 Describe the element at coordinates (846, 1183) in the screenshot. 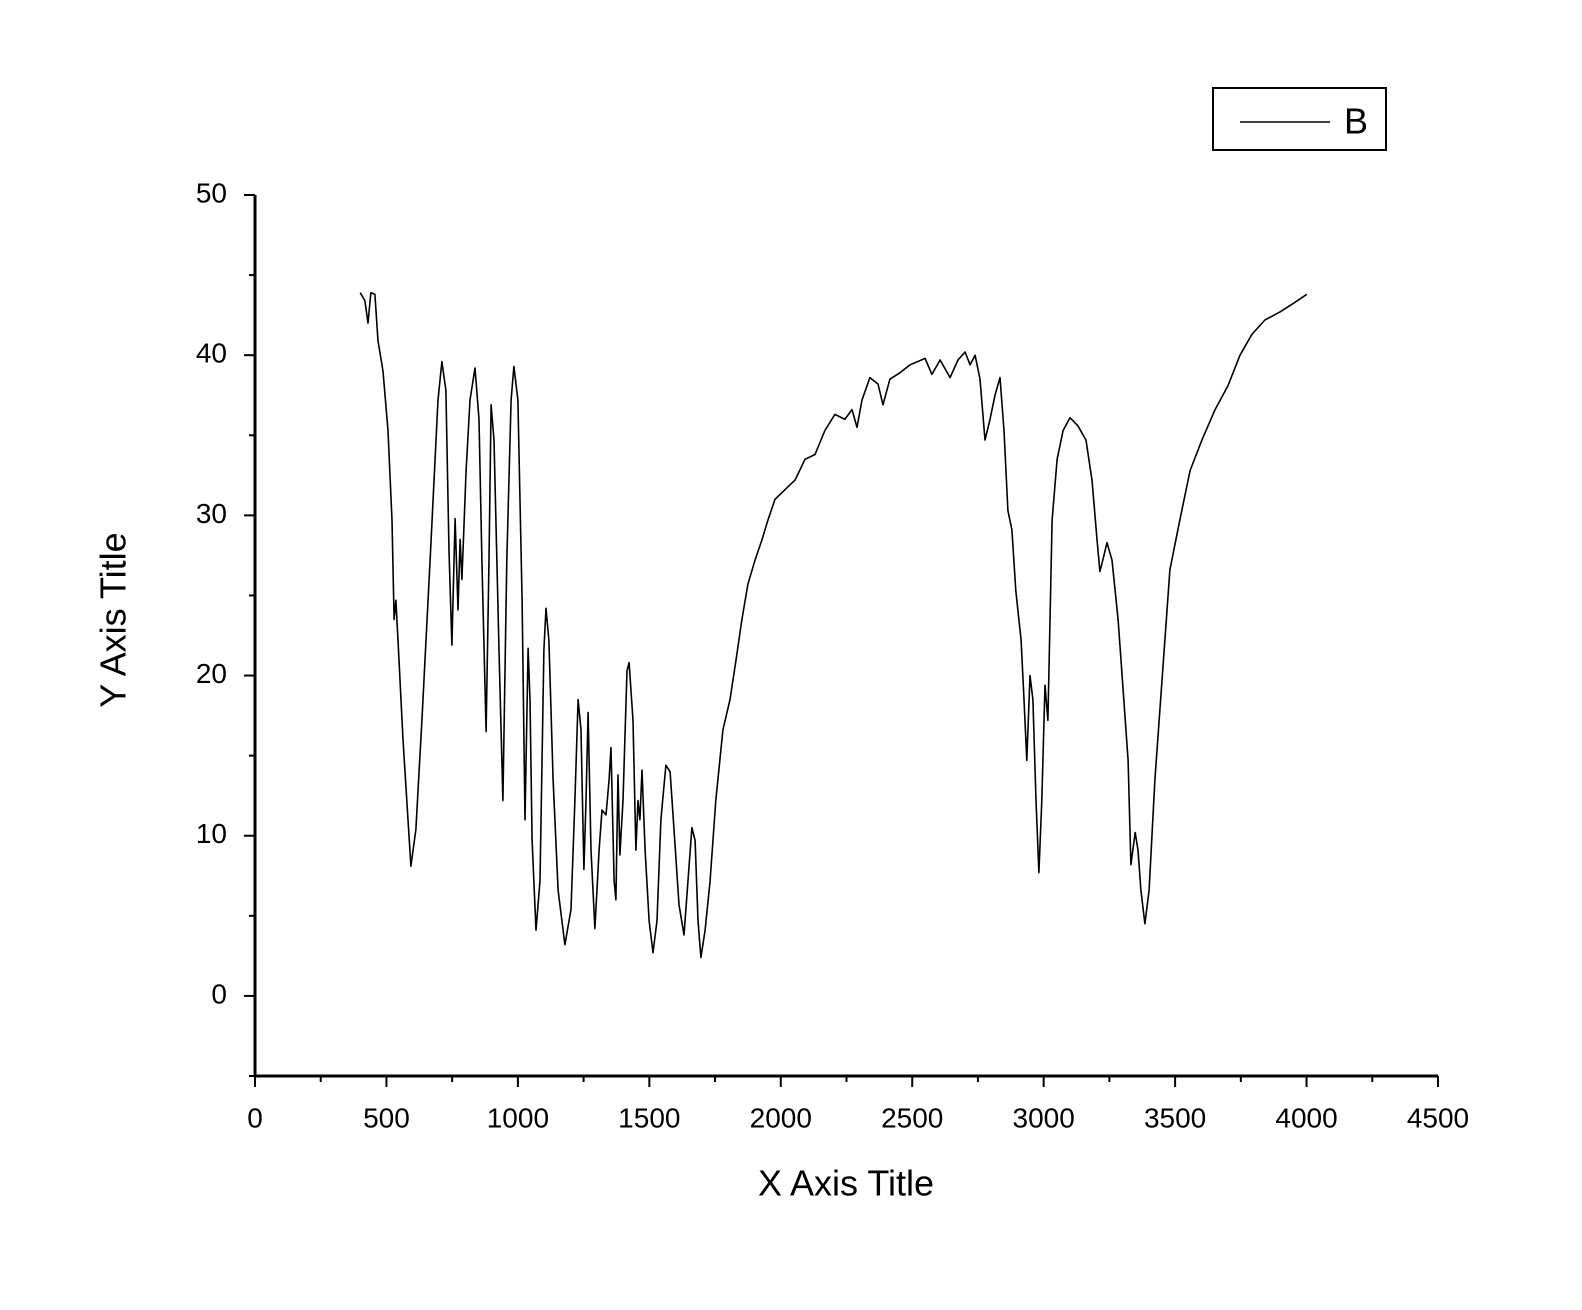

I see `x-axis-title: X Axis Title` at that location.